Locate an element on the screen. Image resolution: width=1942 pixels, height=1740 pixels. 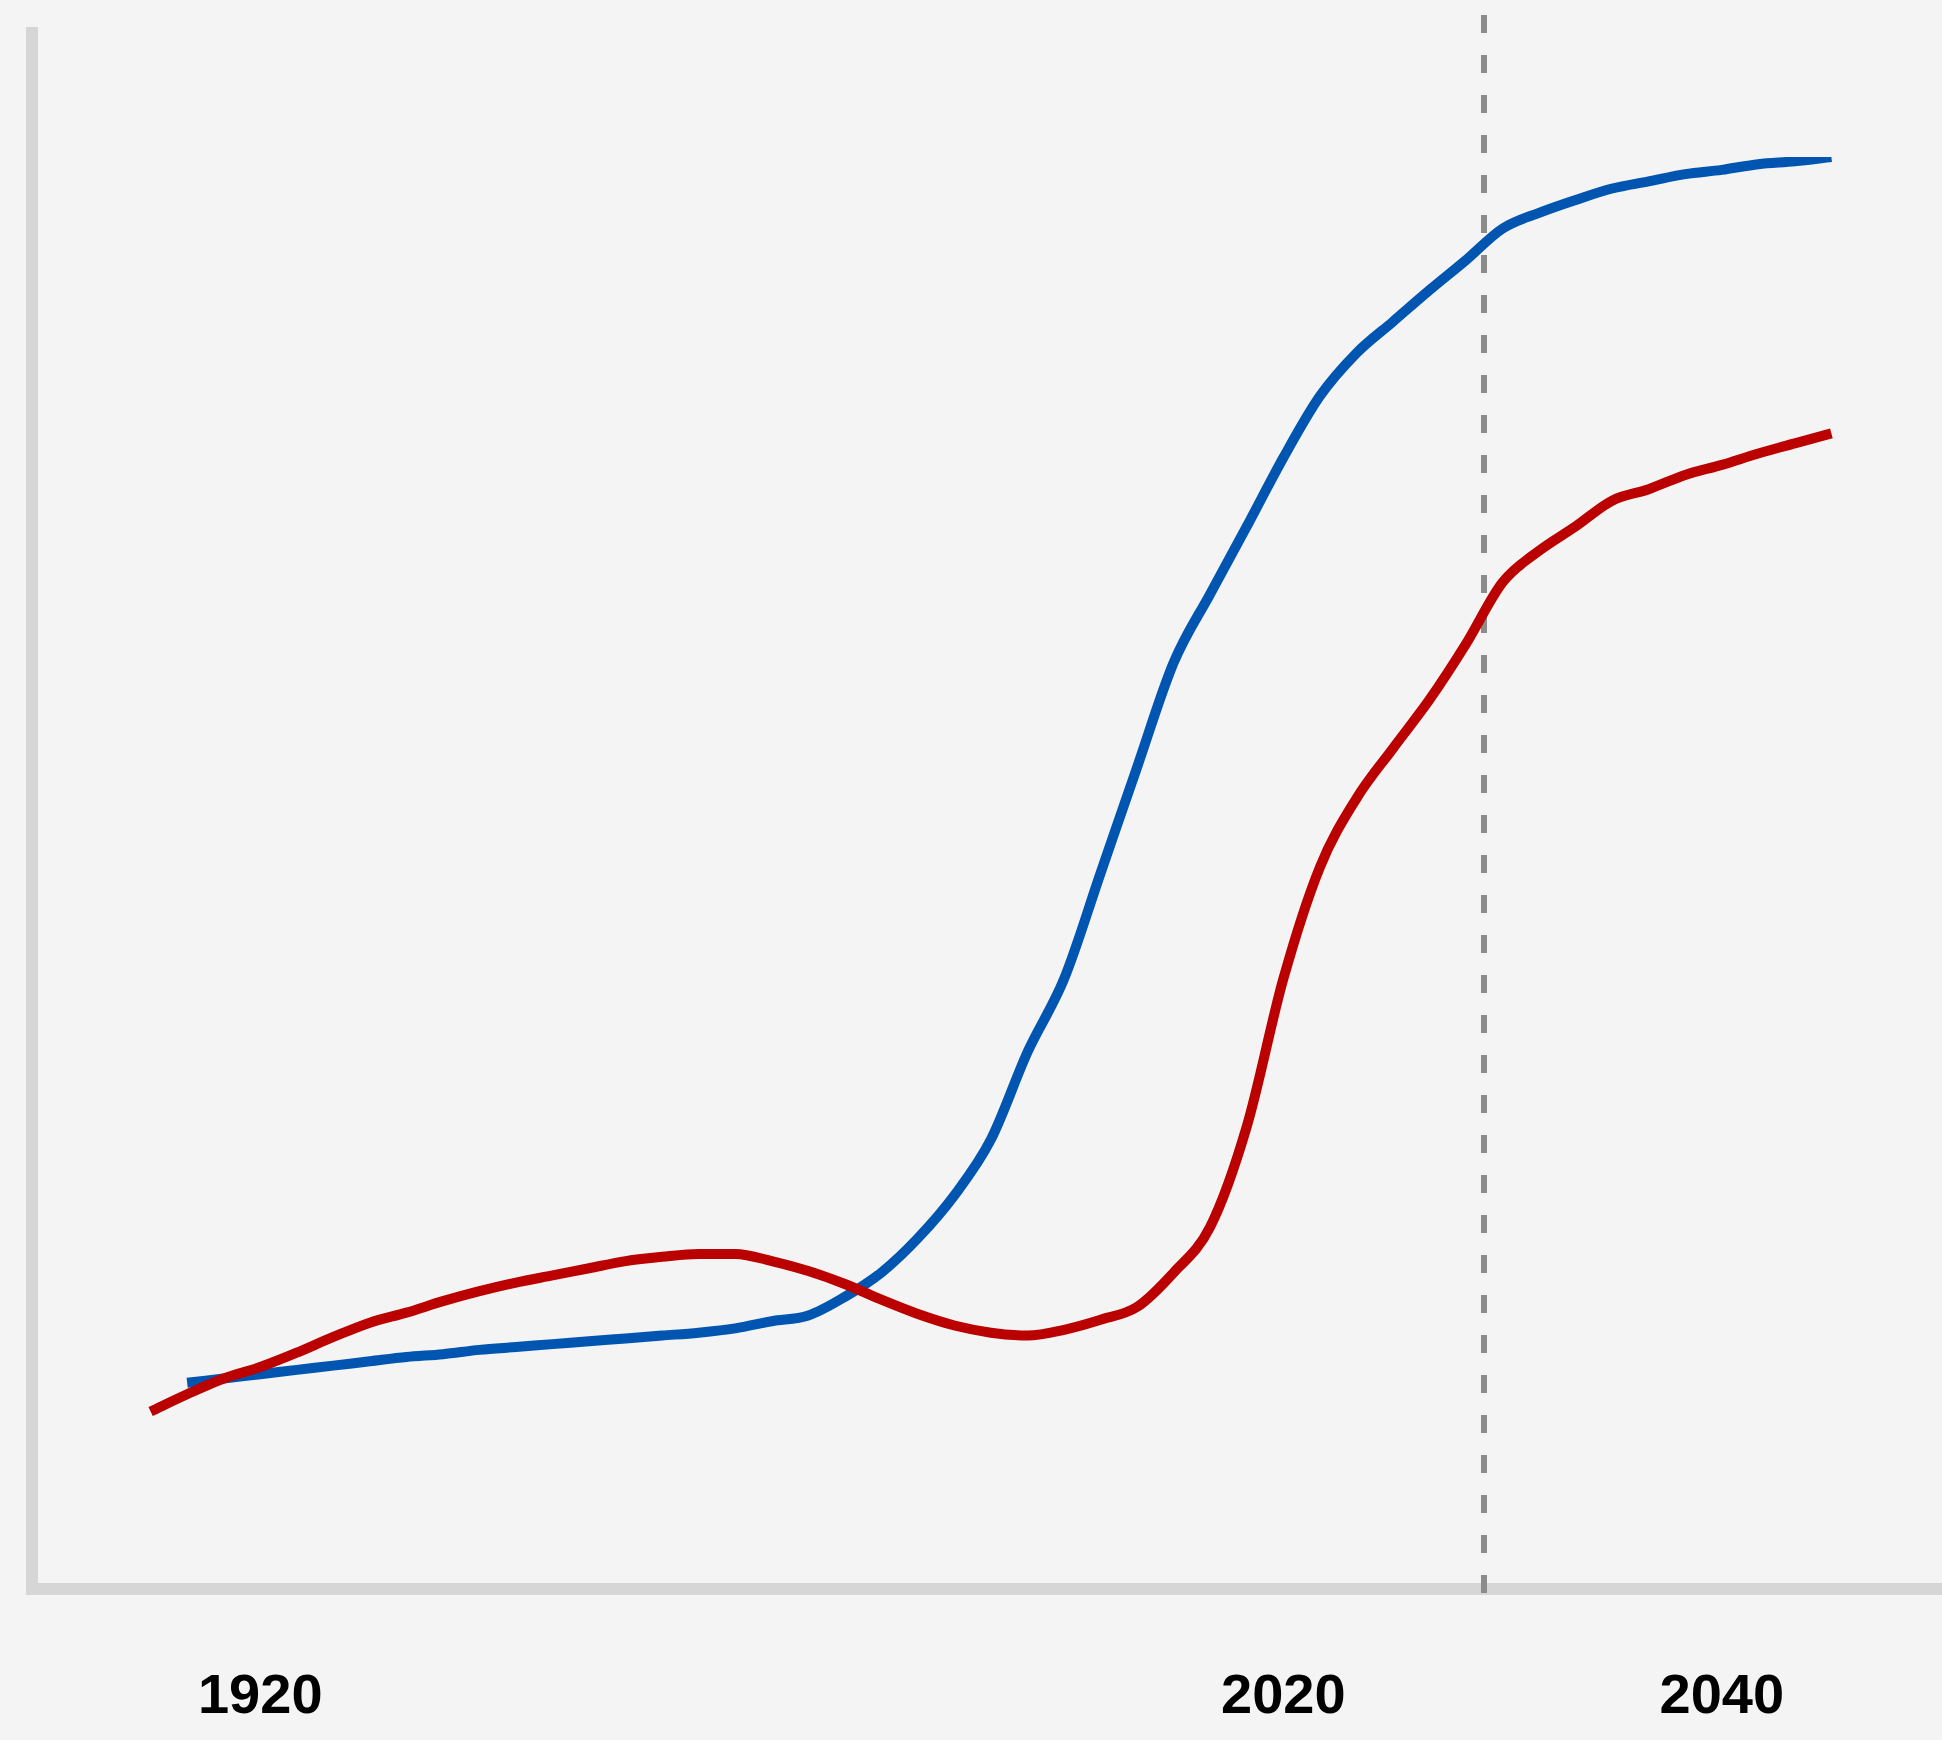
x-tick-label: 2040 is located at coordinates (1722, 1694).